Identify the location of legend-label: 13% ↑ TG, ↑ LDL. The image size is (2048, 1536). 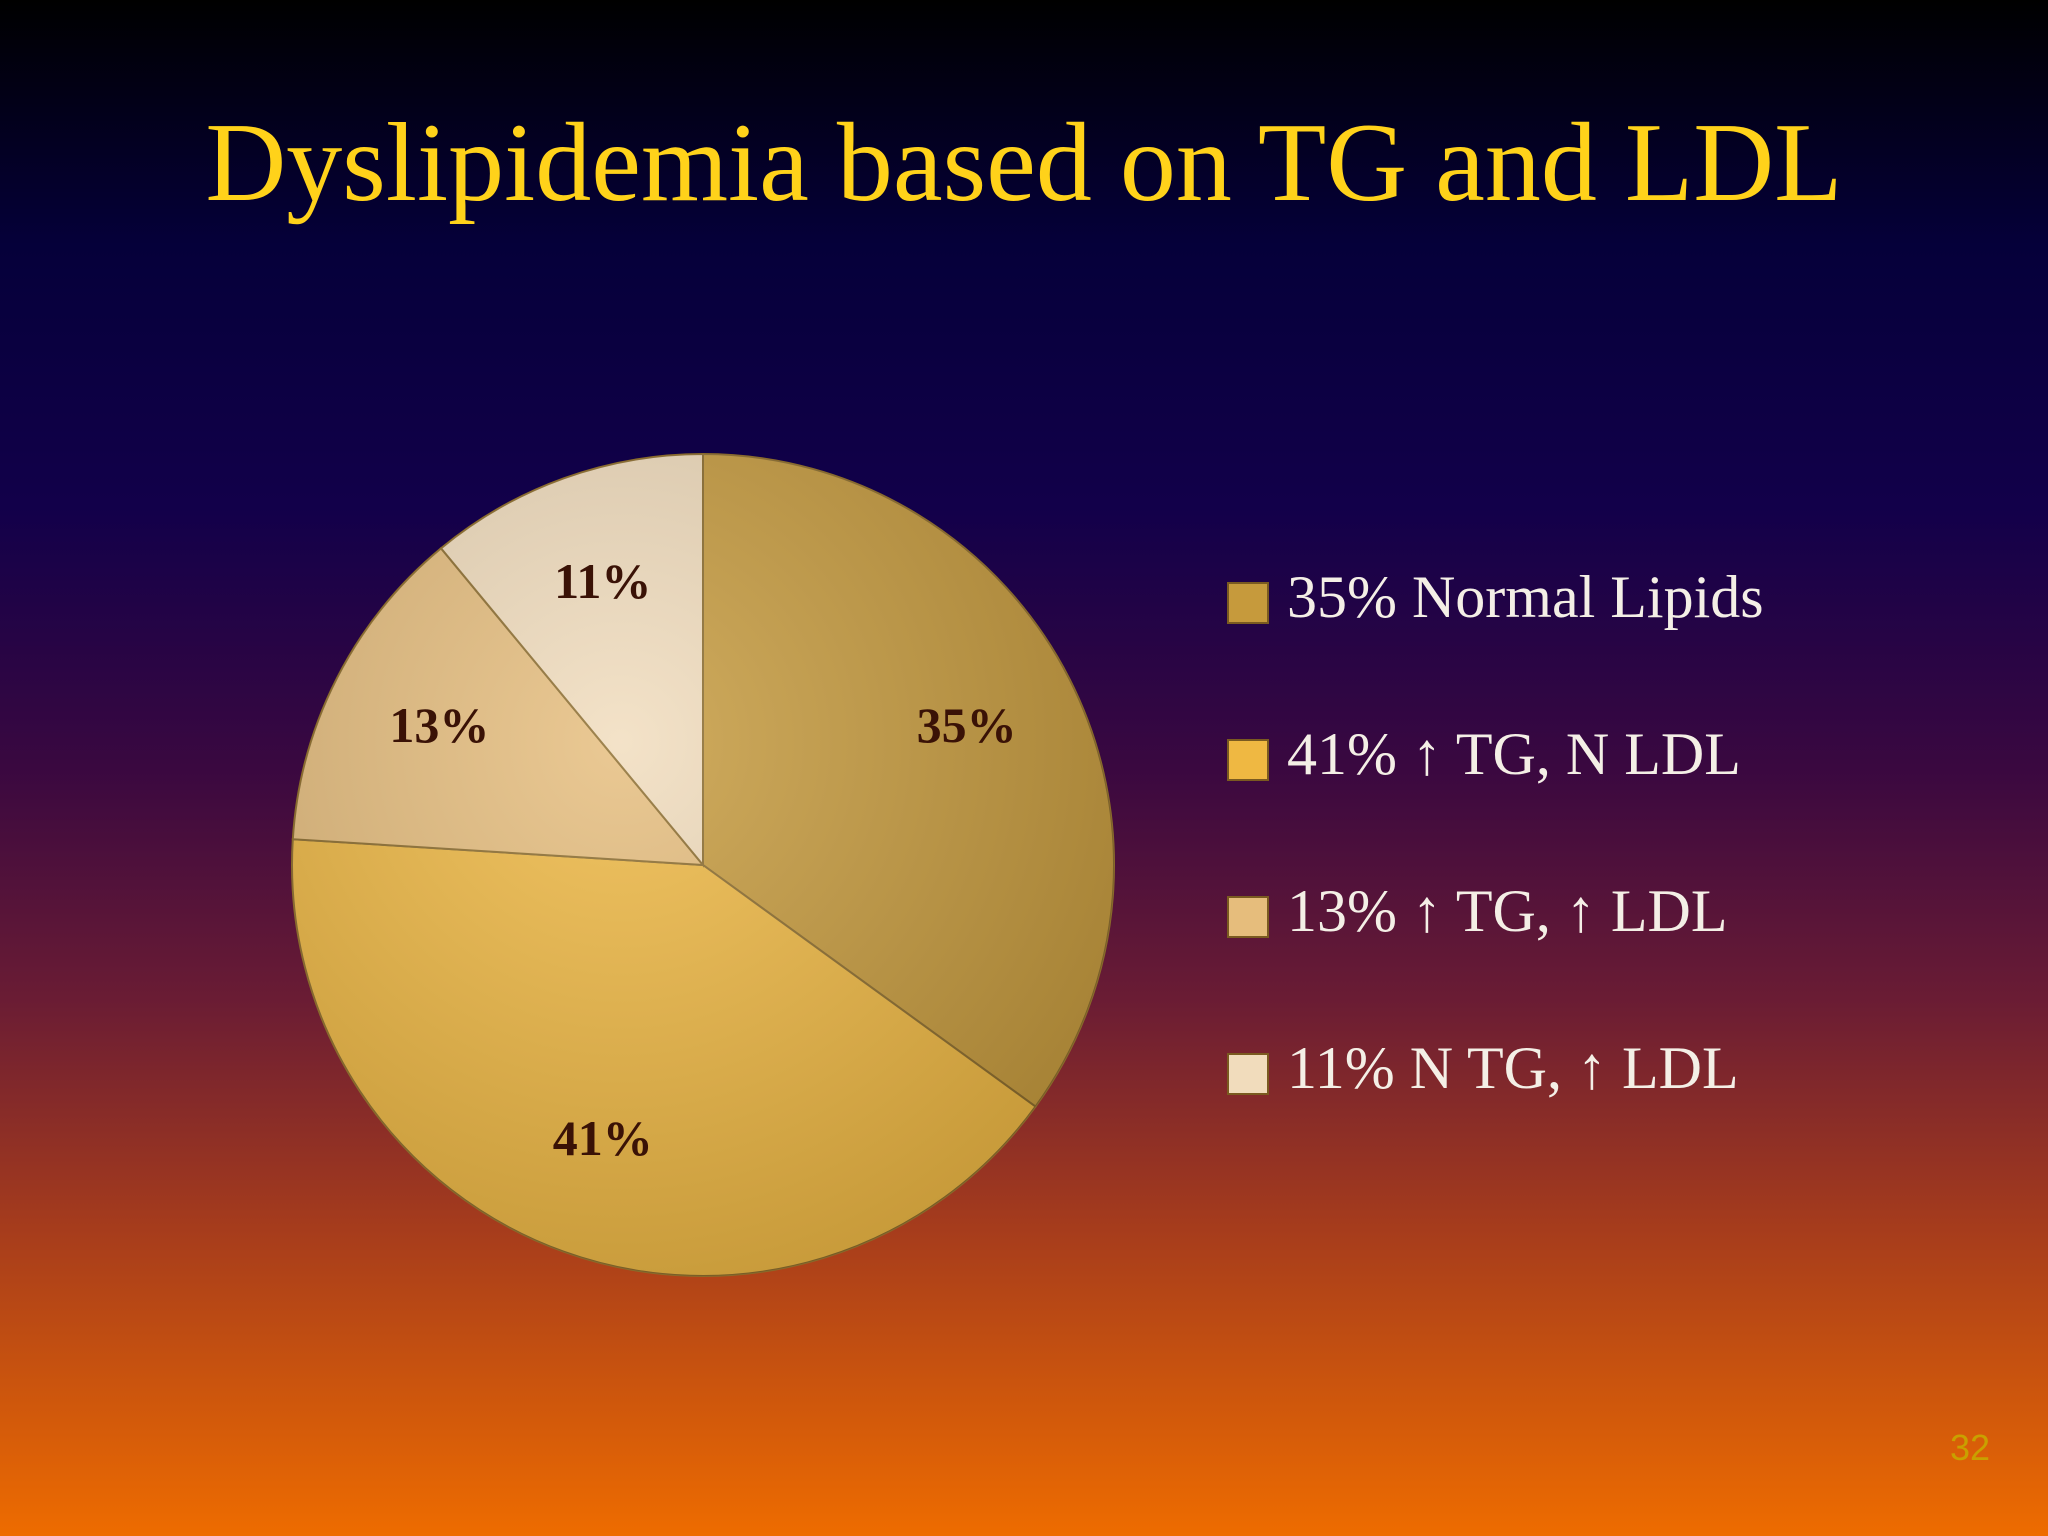
(1507, 911).